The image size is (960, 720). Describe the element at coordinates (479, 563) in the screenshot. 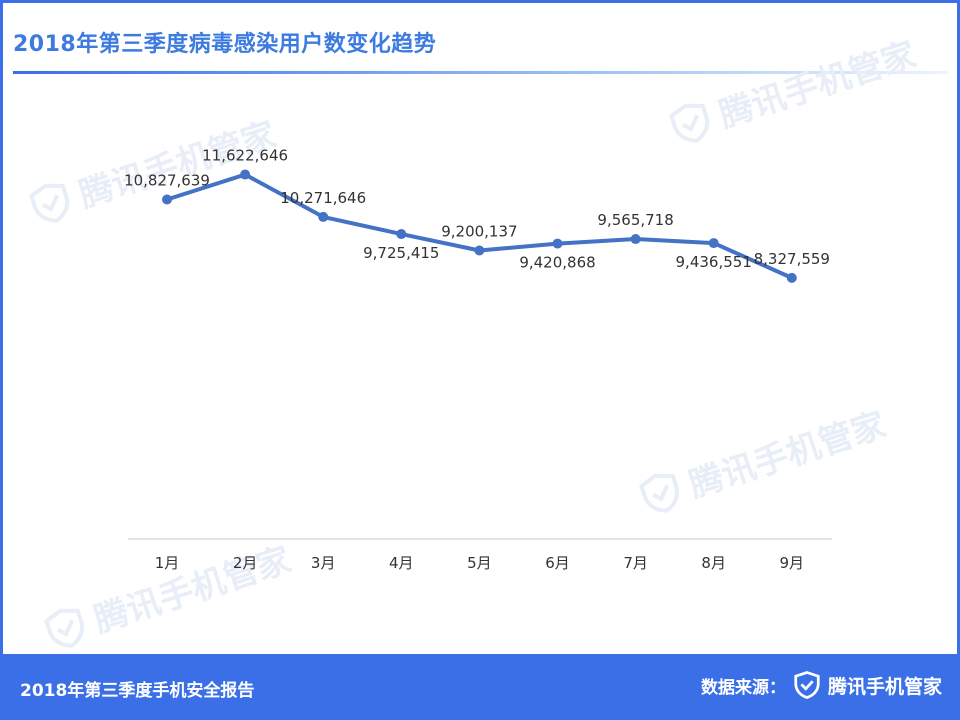

I see `x-tick-label: 5月` at that location.